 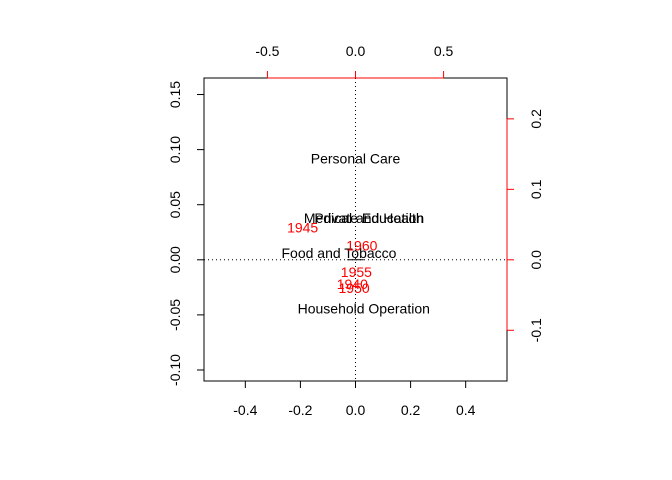 What do you see at coordinates (356, 51) in the screenshot?
I see `top-axis-tick-label: 0.0` at bounding box center [356, 51].